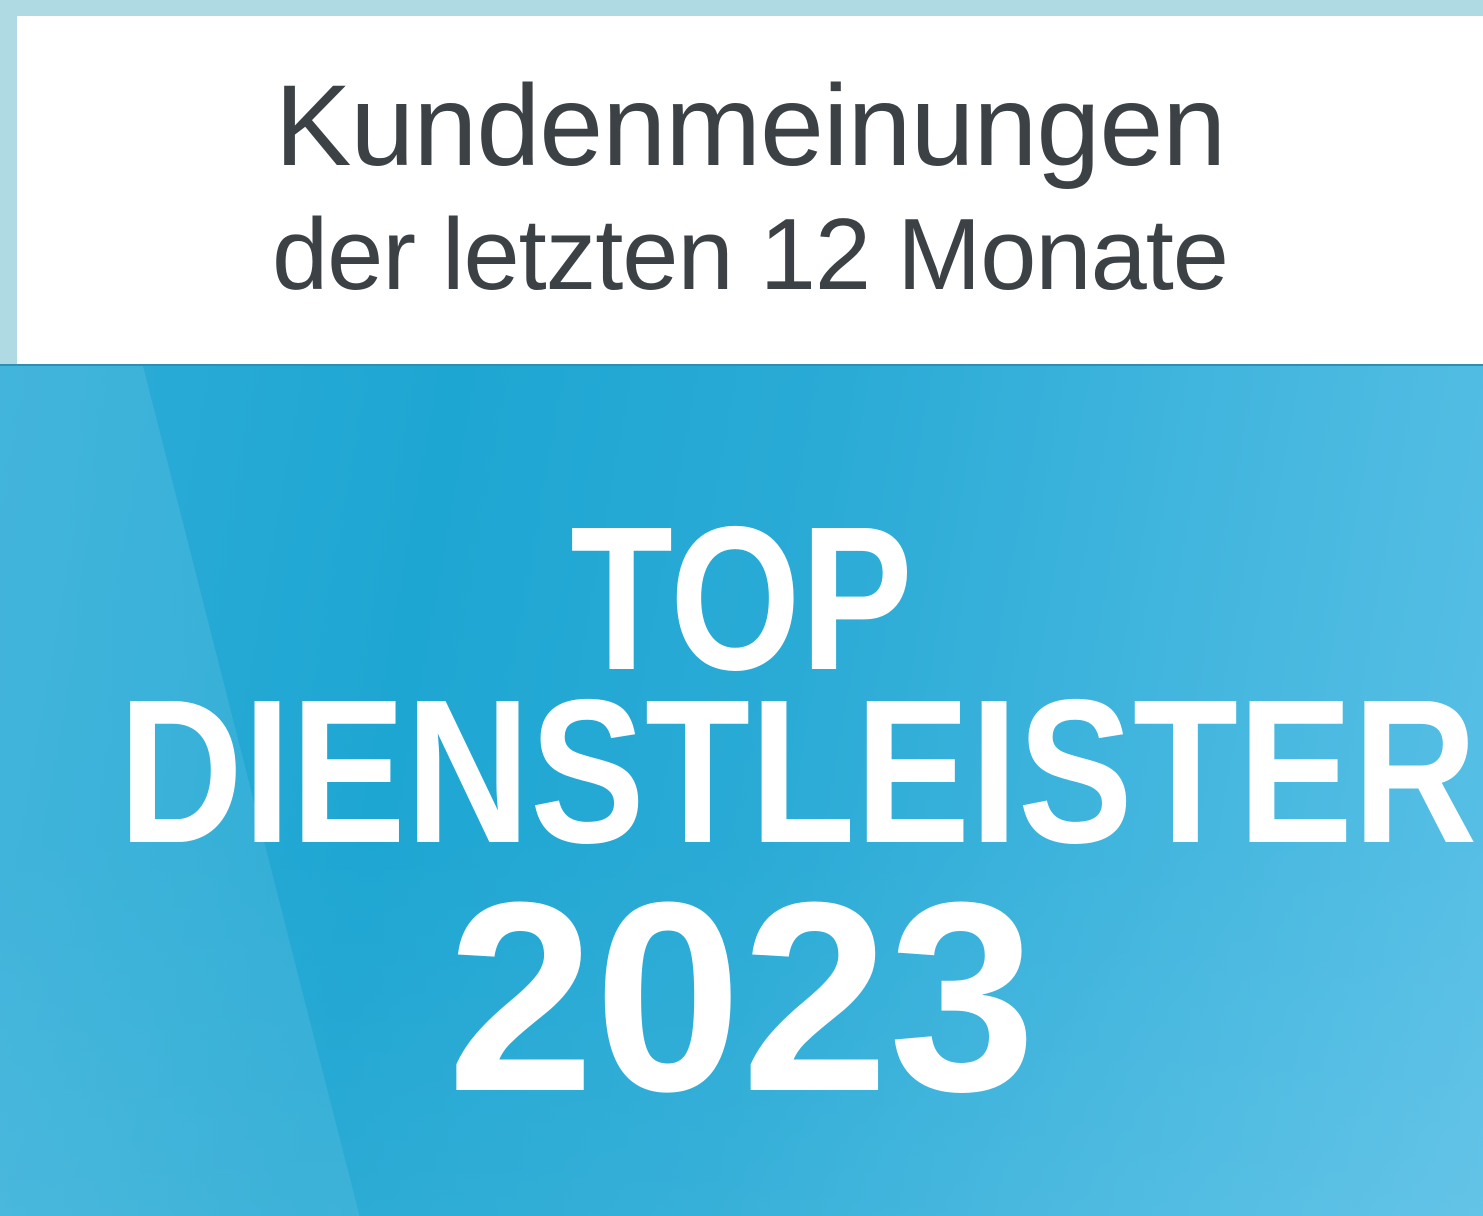 Image resolution: width=1483 pixels, height=1216 pixels. Describe the element at coordinates (741, 598) in the screenshot. I see `seal-word-top: TOP` at that location.